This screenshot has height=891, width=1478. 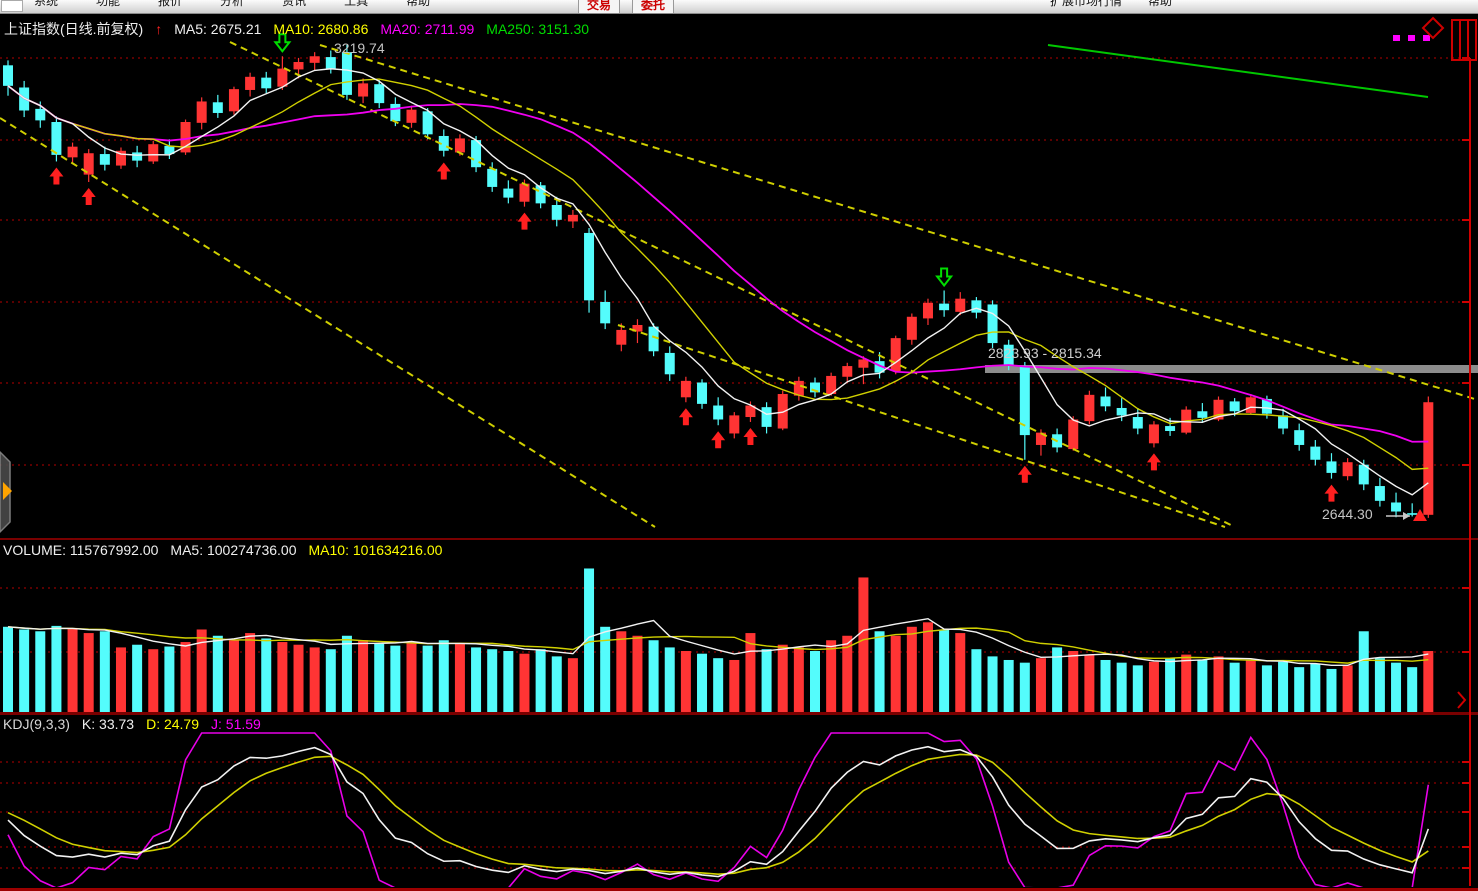 What do you see at coordinates (418, 4) in the screenshot?
I see `menu-item-6: 帮助` at bounding box center [418, 4].